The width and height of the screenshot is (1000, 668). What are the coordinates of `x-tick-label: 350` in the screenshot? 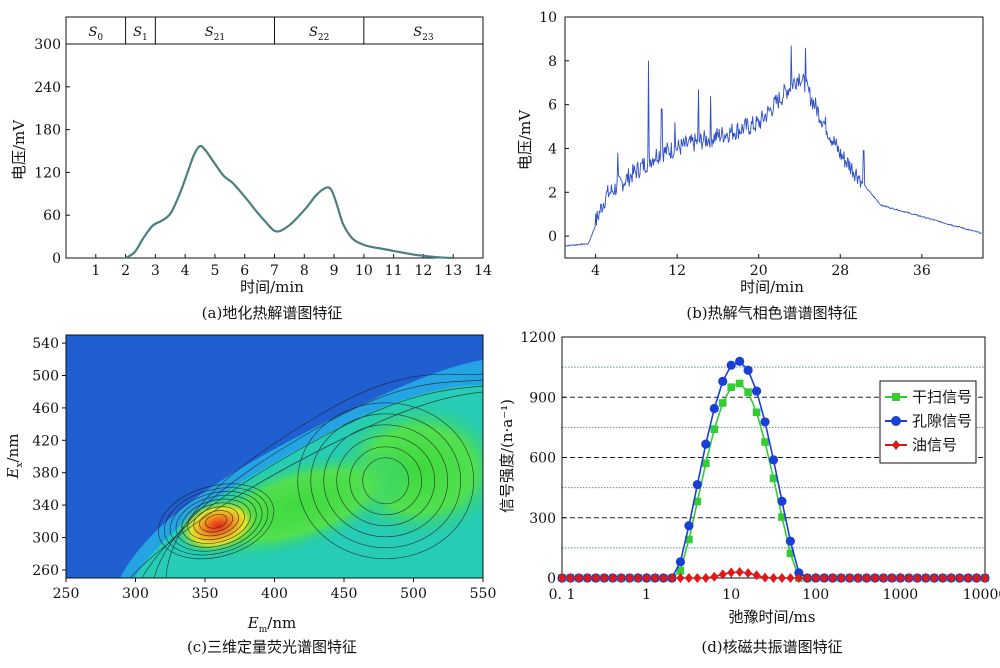 It's located at (205, 594).